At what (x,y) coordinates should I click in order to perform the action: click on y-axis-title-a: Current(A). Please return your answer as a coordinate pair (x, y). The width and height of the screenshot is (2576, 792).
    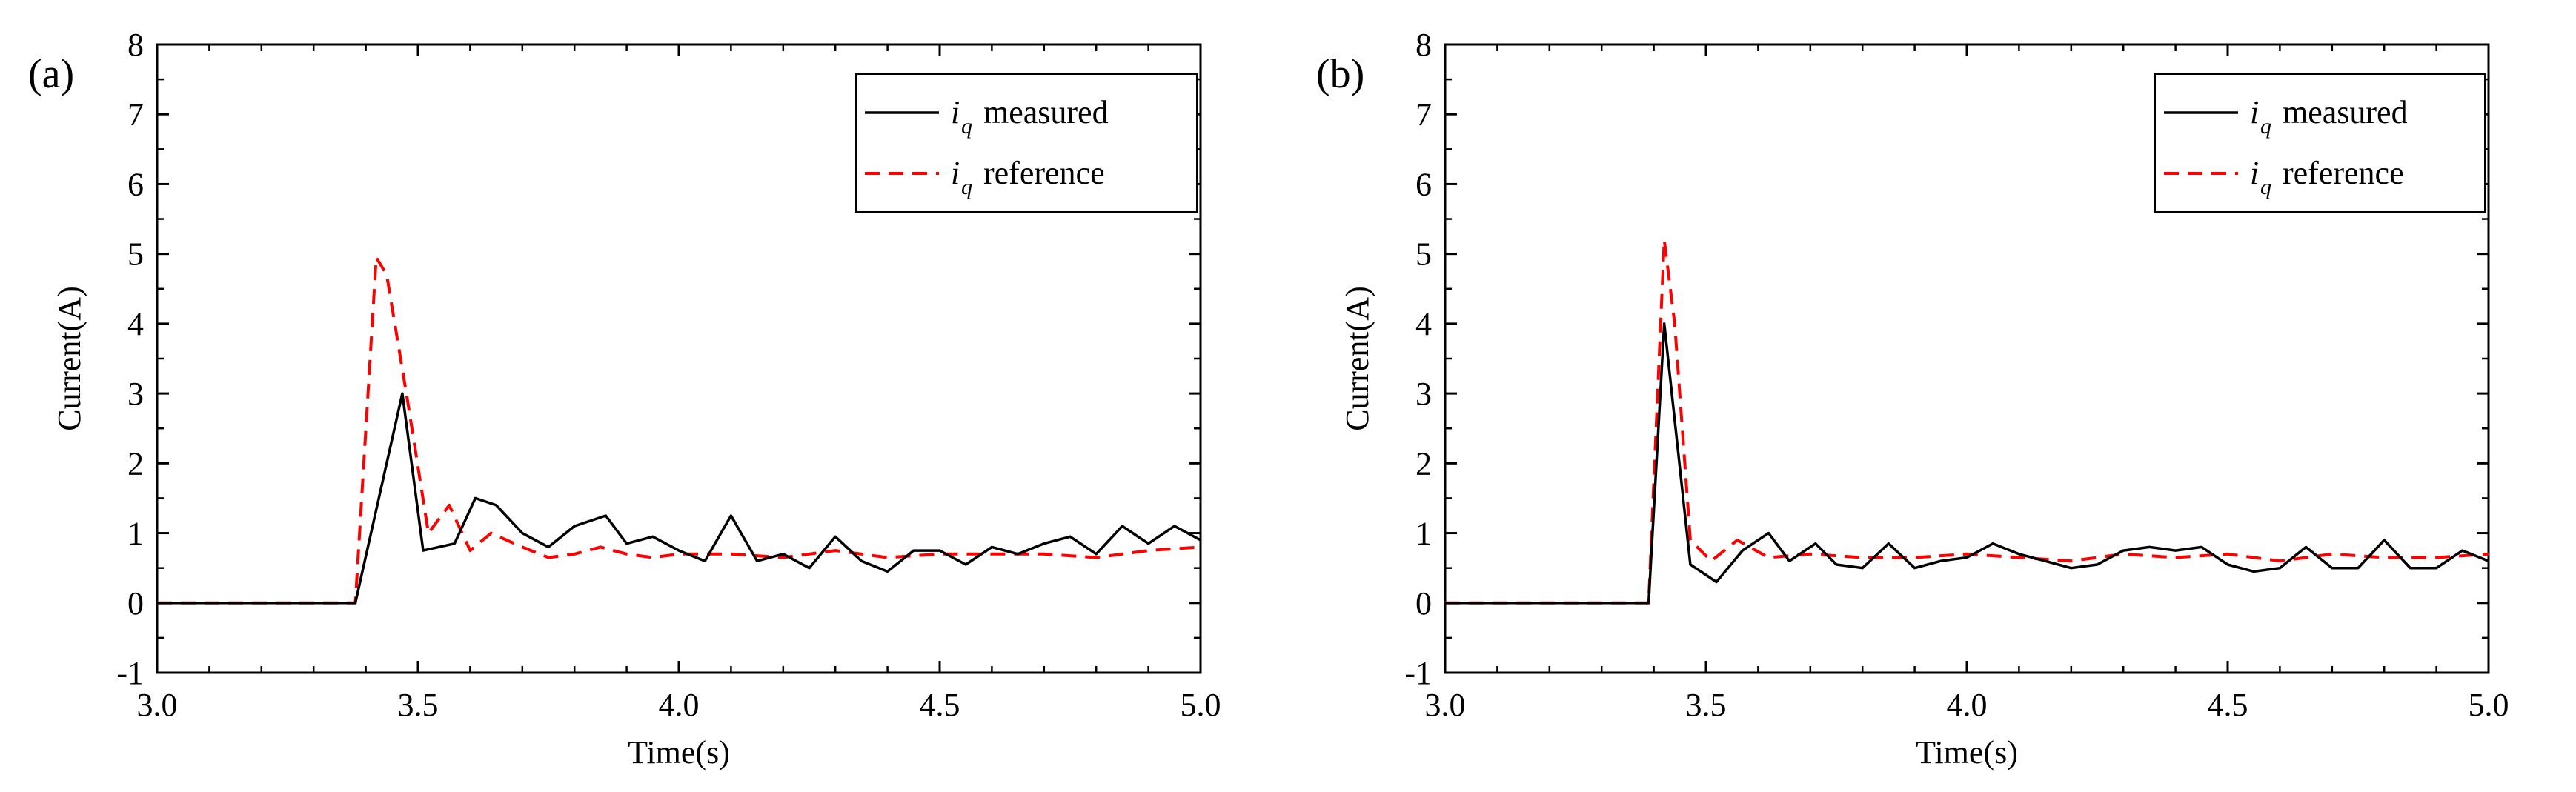
    Looking at the image, I should click on (69, 358).